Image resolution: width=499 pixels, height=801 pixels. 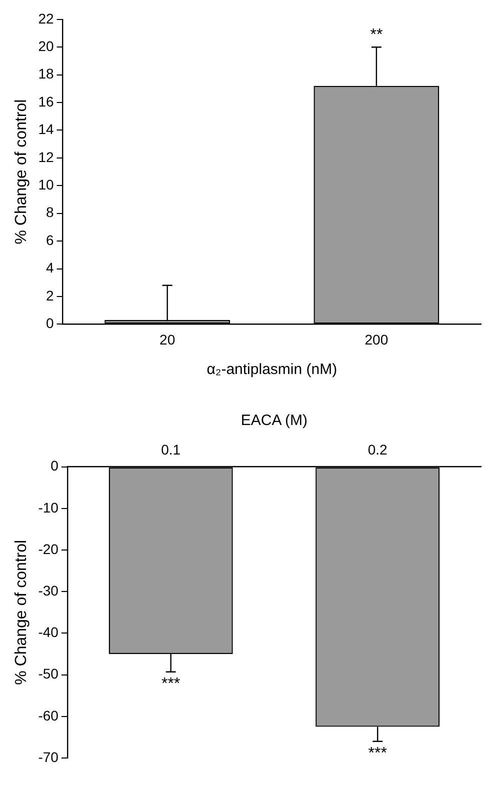 What do you see at coordinates (46, 129) in the screenshot?
I see `y-tick-label: 14` at bounding box center [46, 129].